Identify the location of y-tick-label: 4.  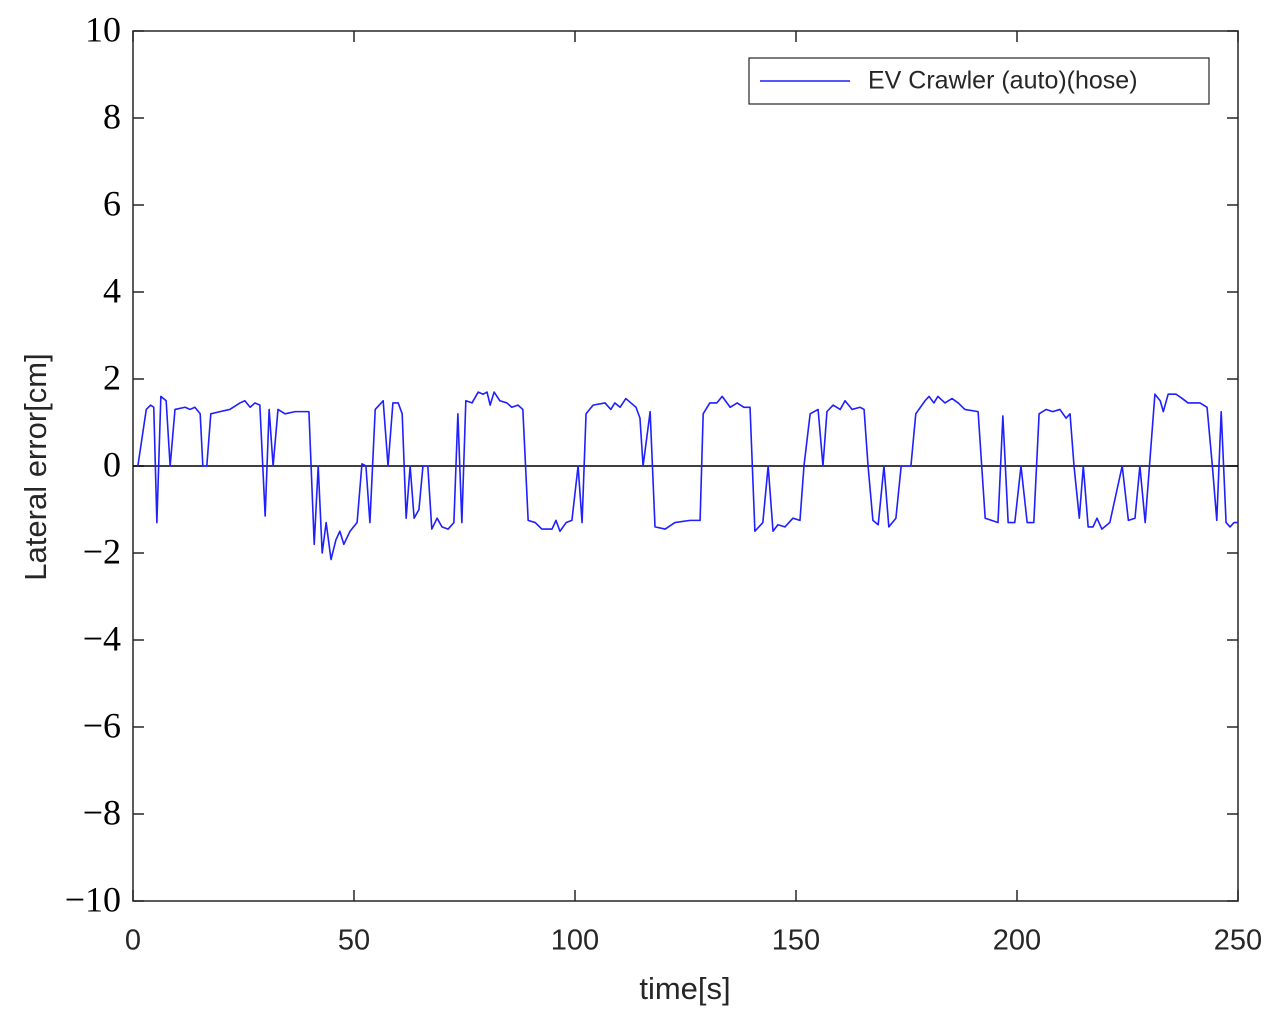
(112, 290).